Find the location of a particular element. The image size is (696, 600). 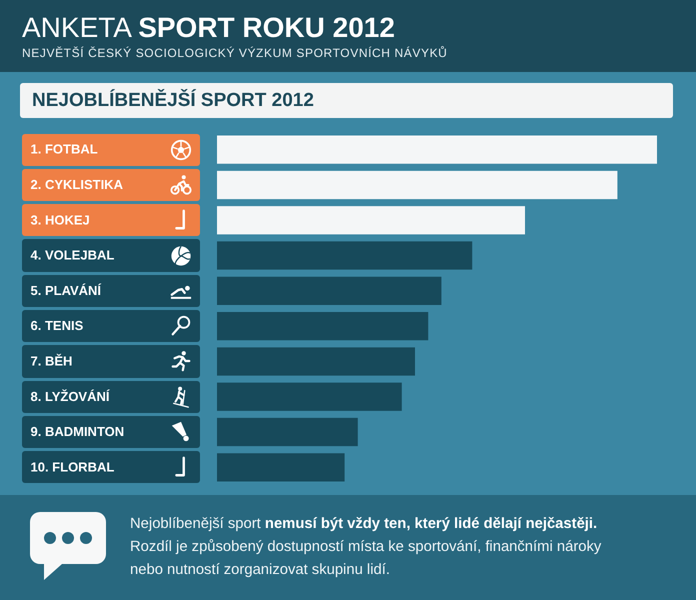

y-tick-label: 3. HOKEJ is located at coordinates (60, 220).